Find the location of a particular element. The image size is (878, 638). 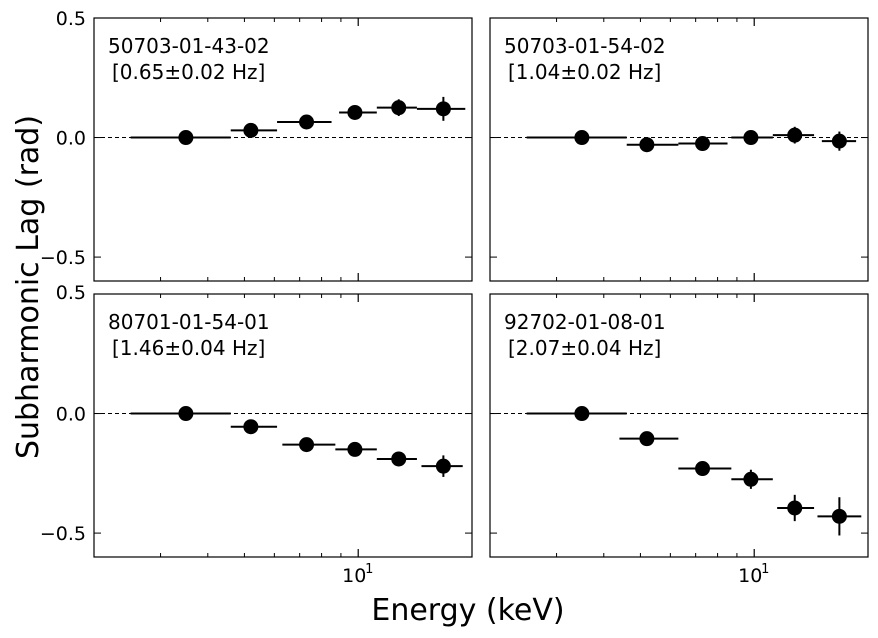

panel-frequency-label: [0.65±0.02 Hz] is located at coordinates (188, 72).